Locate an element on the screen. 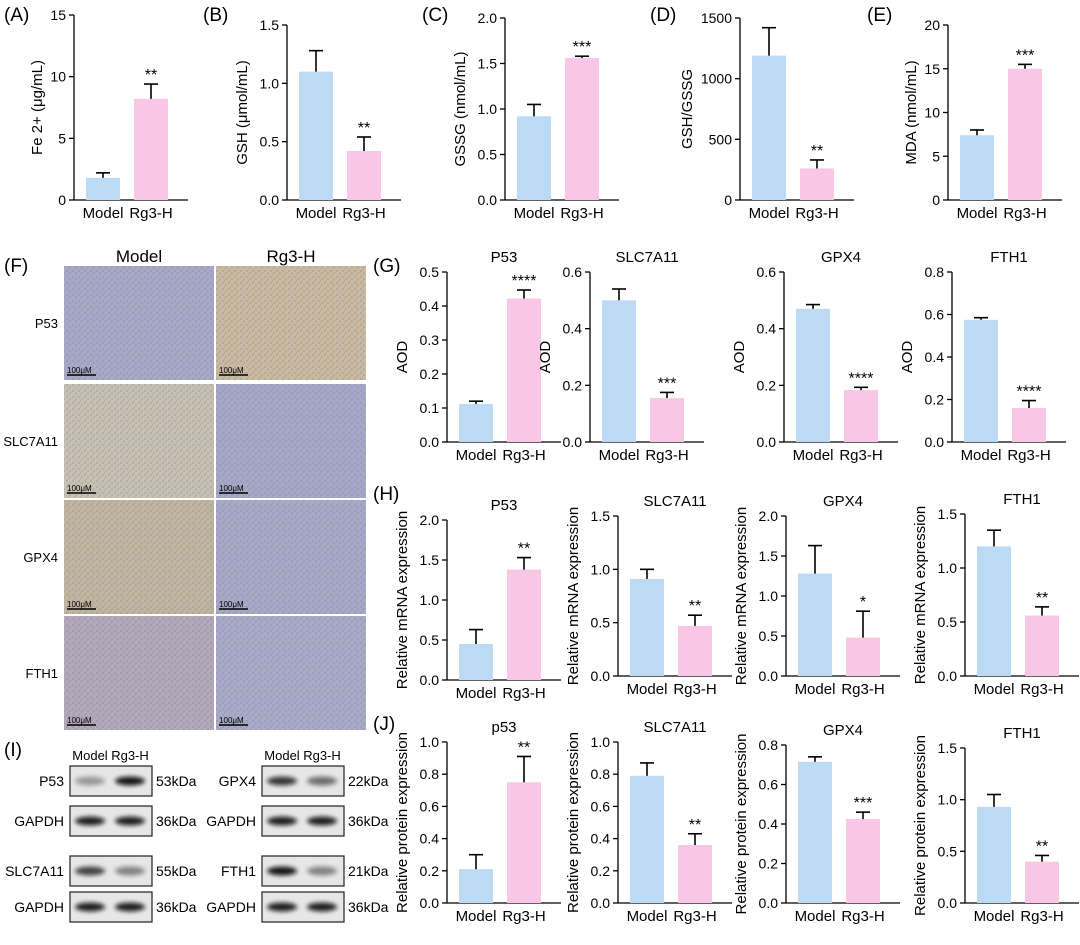 This screenshot has height=945, width=1080. chart-G3: GPX4 0.0 0.2 0.4 0.6 AOD Model **** Rg3-H is located at coordinates (814, 356).